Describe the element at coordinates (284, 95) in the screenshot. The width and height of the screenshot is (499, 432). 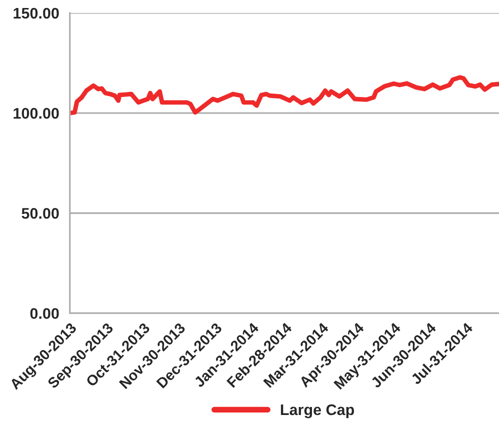
I see `line-series` at that location.